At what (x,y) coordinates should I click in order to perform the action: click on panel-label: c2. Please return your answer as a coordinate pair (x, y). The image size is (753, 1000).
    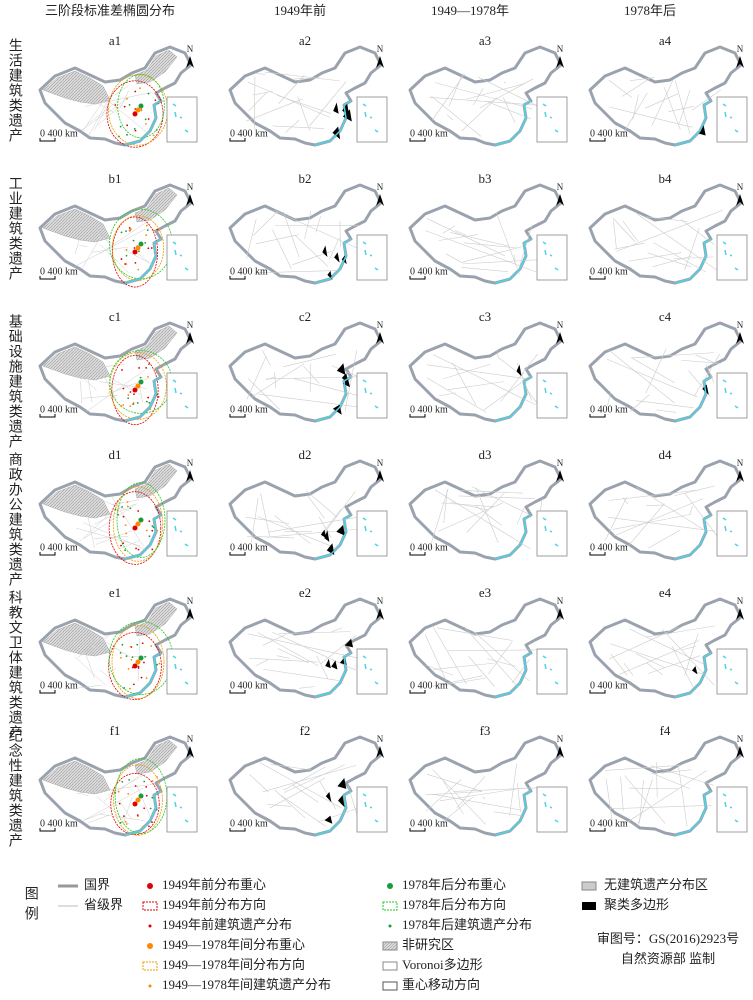
    Looking at the image, I should click on (305, 316).